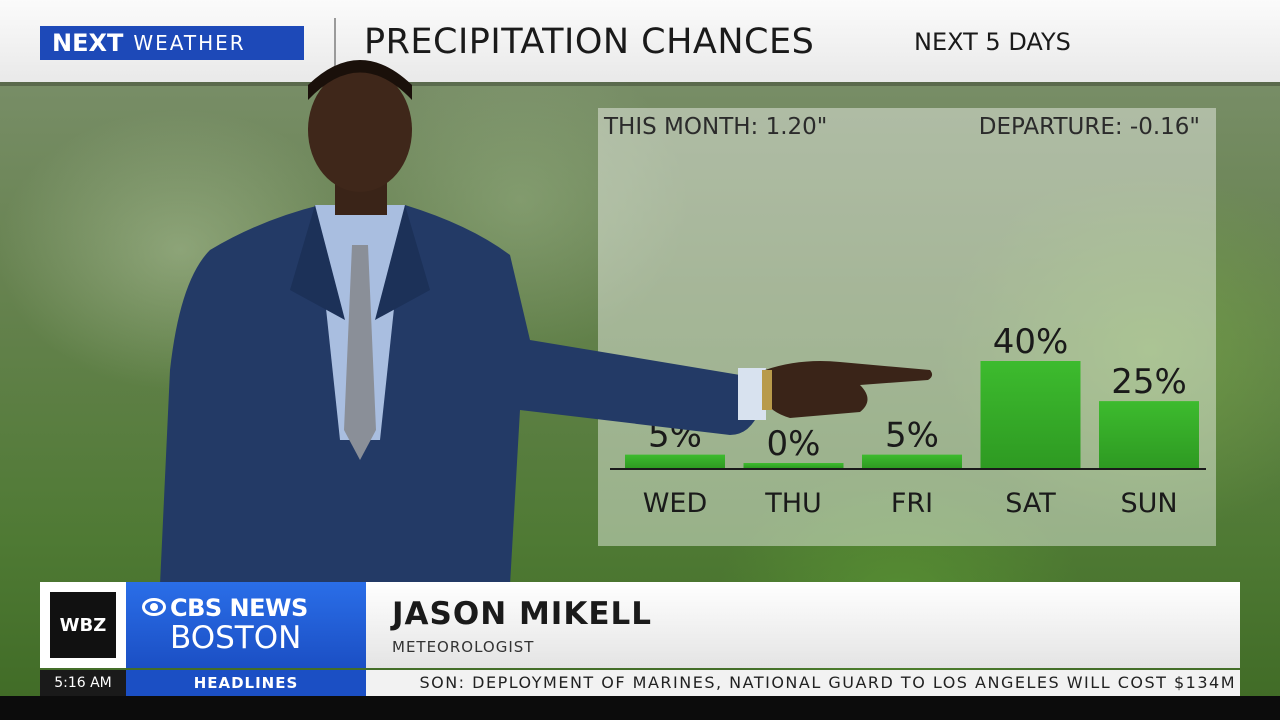 Image resolution: width=1280 pixels, height=720 pixels. Describe the element at coordinates (803, 625) in the screenshot. I see `name-plate: JASON MIKELL METEOROLOGIST` at that location.